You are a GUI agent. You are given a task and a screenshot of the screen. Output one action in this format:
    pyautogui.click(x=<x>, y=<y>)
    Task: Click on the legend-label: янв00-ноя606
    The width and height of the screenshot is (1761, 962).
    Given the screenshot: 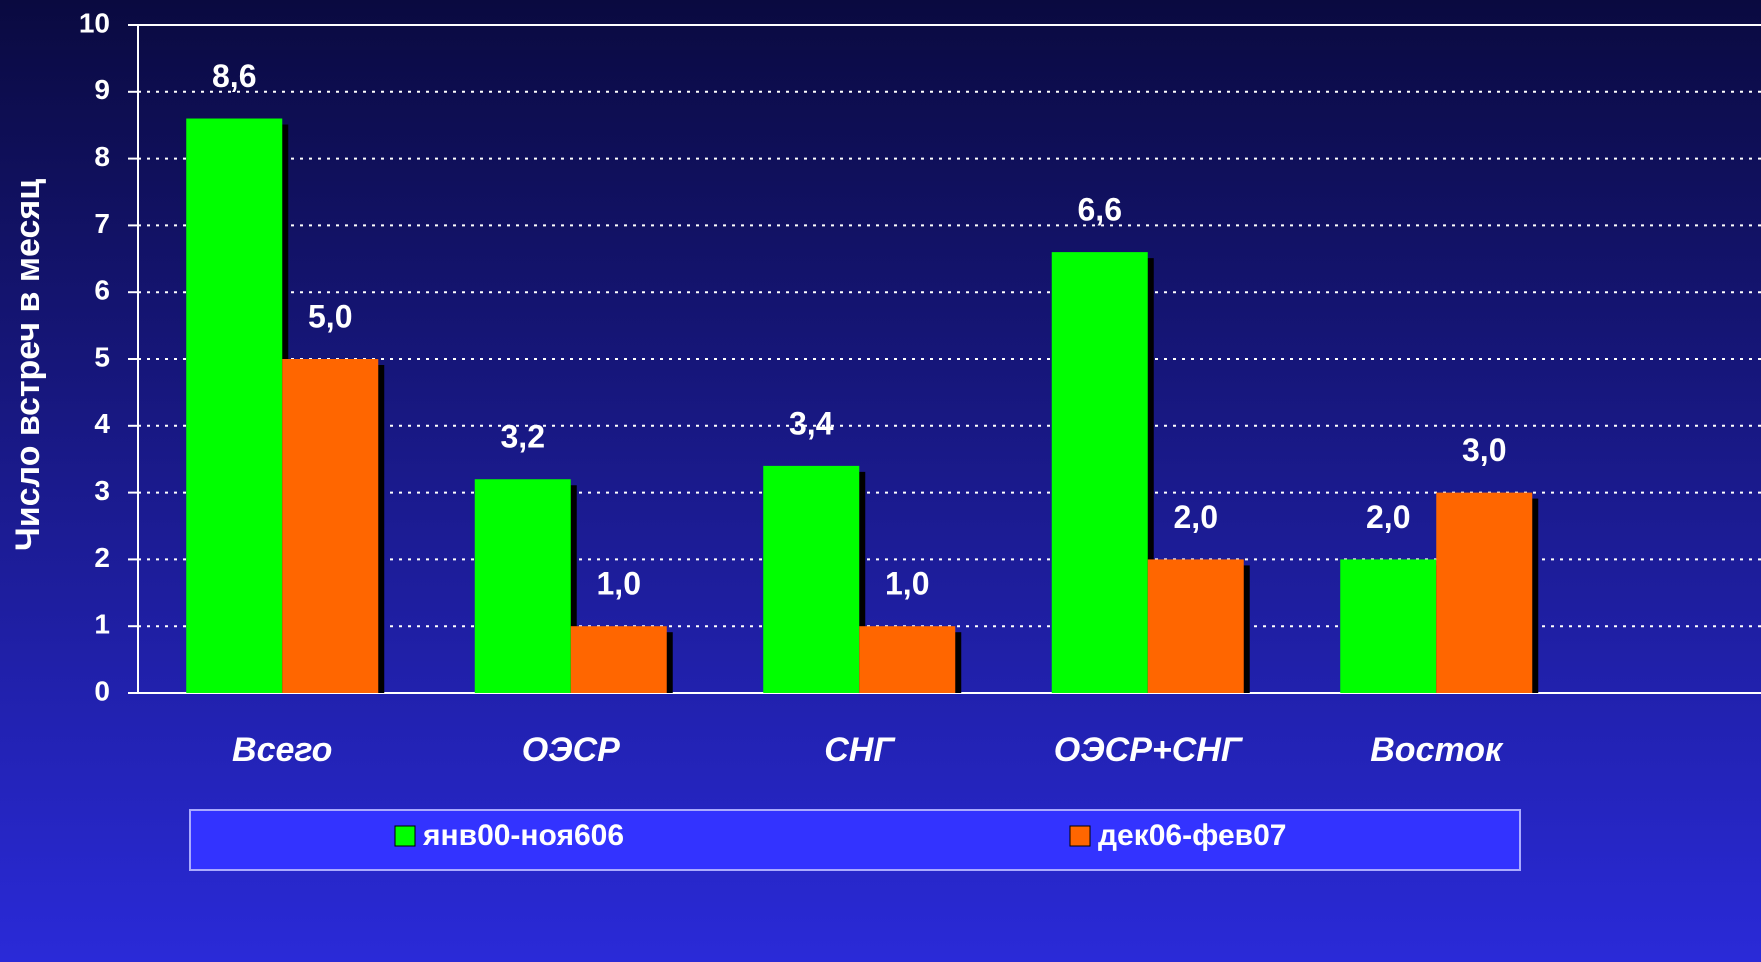 What is the action you would take?
    pyautogui.click(x=523, y=835)
    